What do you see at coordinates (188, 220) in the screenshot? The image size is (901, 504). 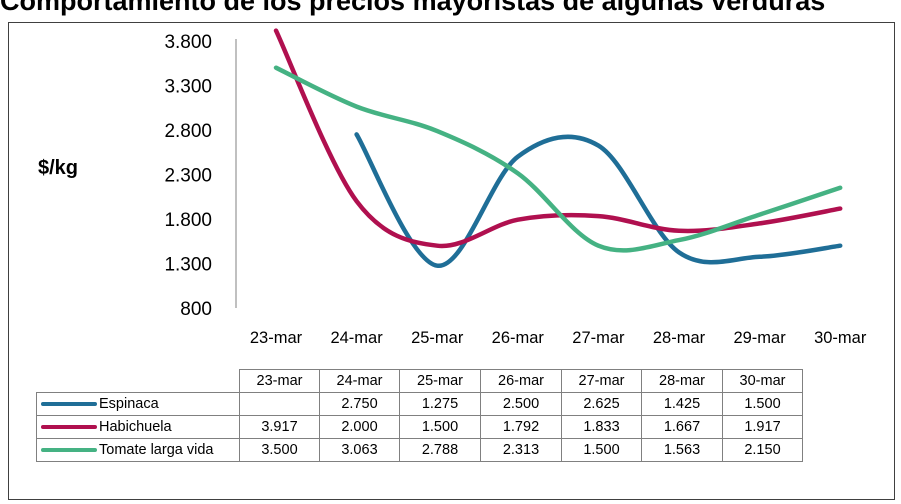 I see `y-tick-label: 1.800` at bounding box center [188, 220].